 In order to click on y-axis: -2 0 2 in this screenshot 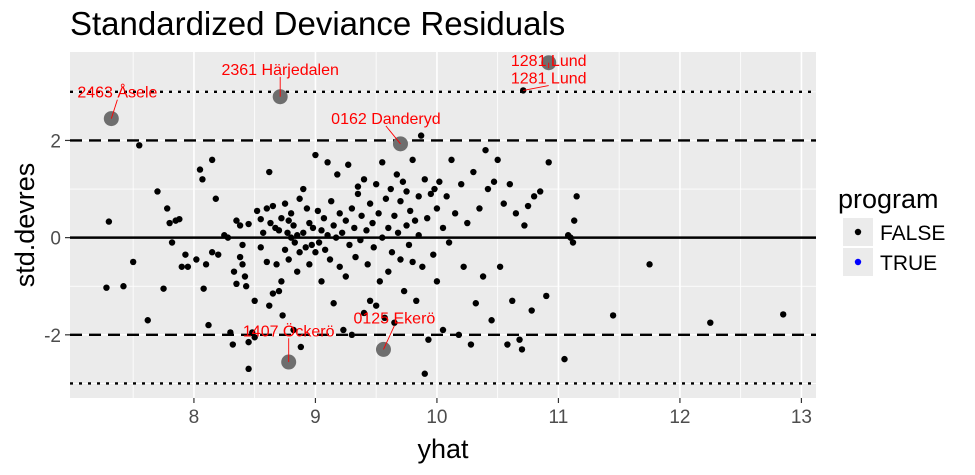, I will do `click(57, 239)`.